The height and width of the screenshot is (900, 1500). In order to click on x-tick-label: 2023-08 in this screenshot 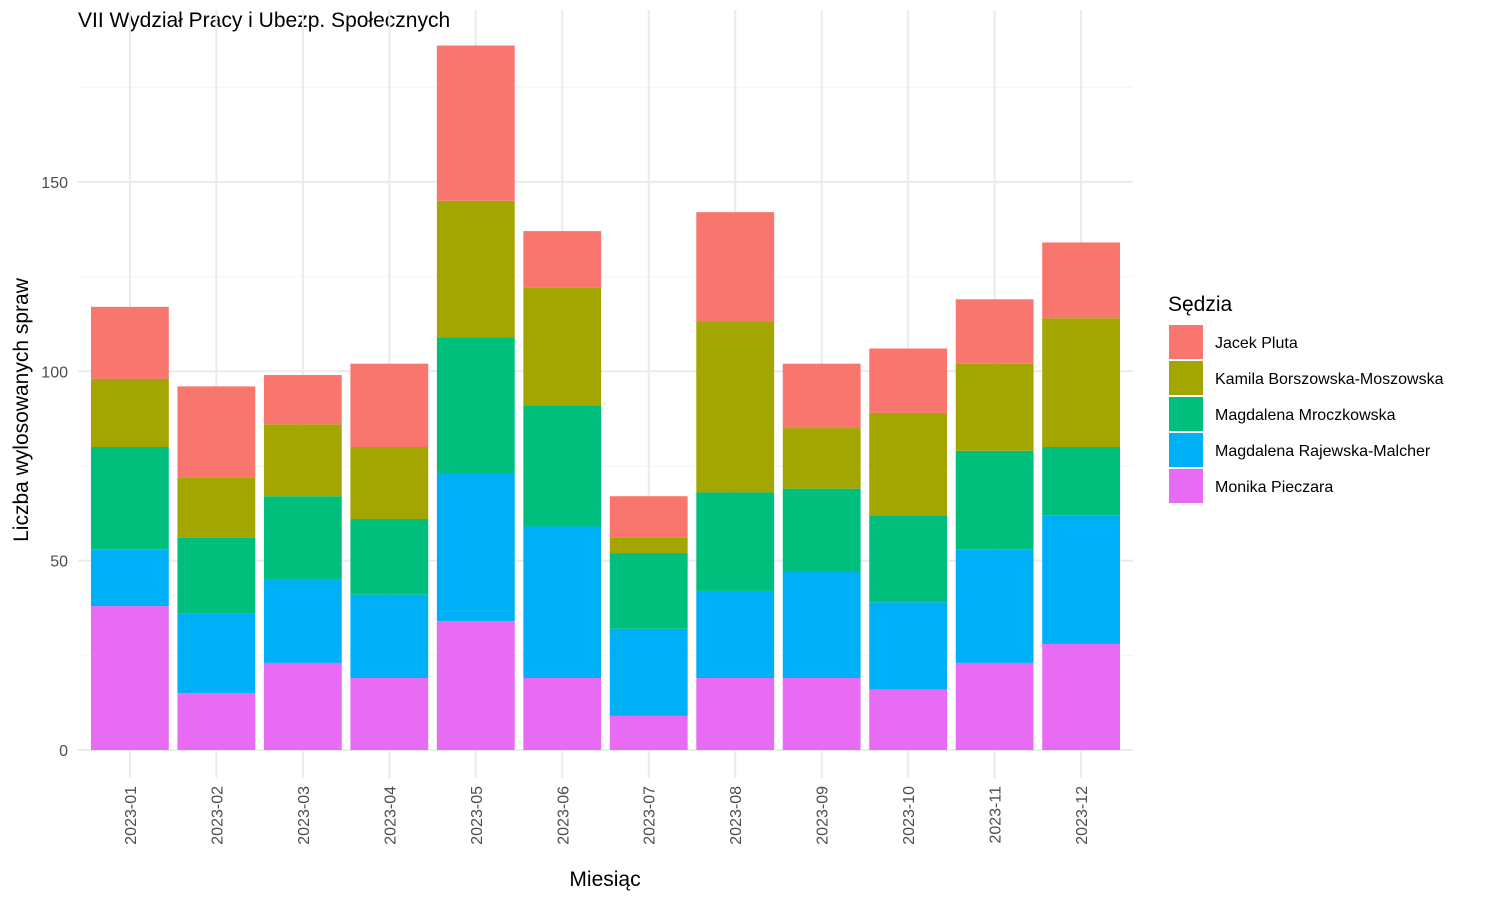, I will do `click(736, 815)`.